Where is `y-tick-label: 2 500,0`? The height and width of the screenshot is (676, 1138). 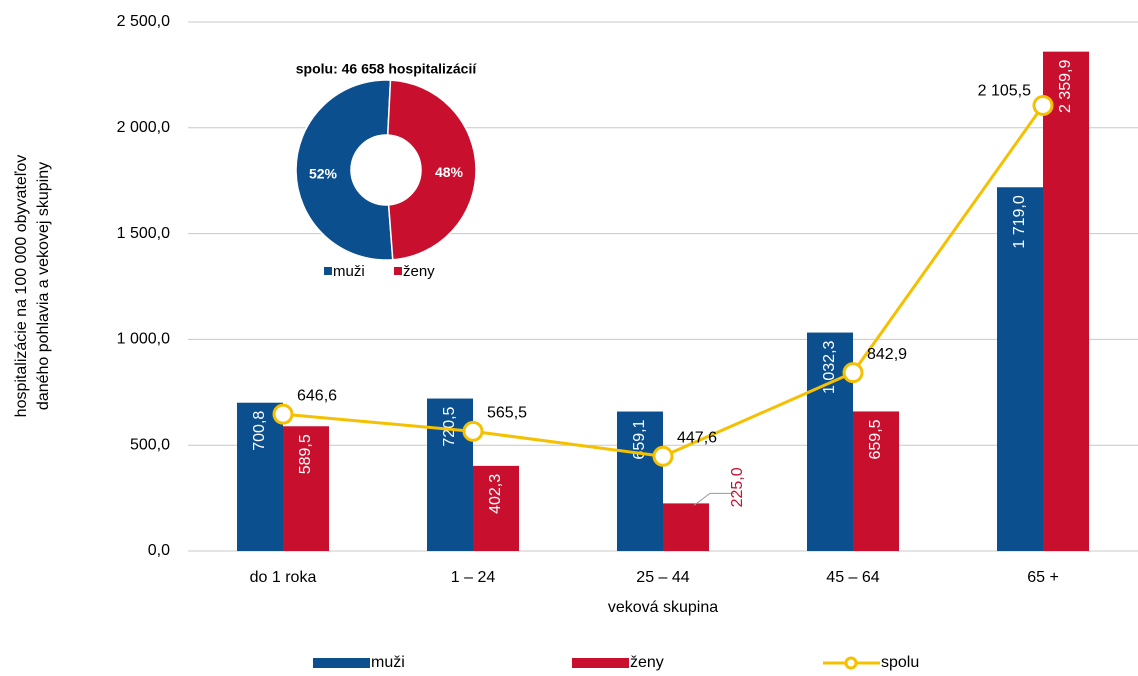 y-tick-label: 2 500,0 is located at coordinates (143, 21).